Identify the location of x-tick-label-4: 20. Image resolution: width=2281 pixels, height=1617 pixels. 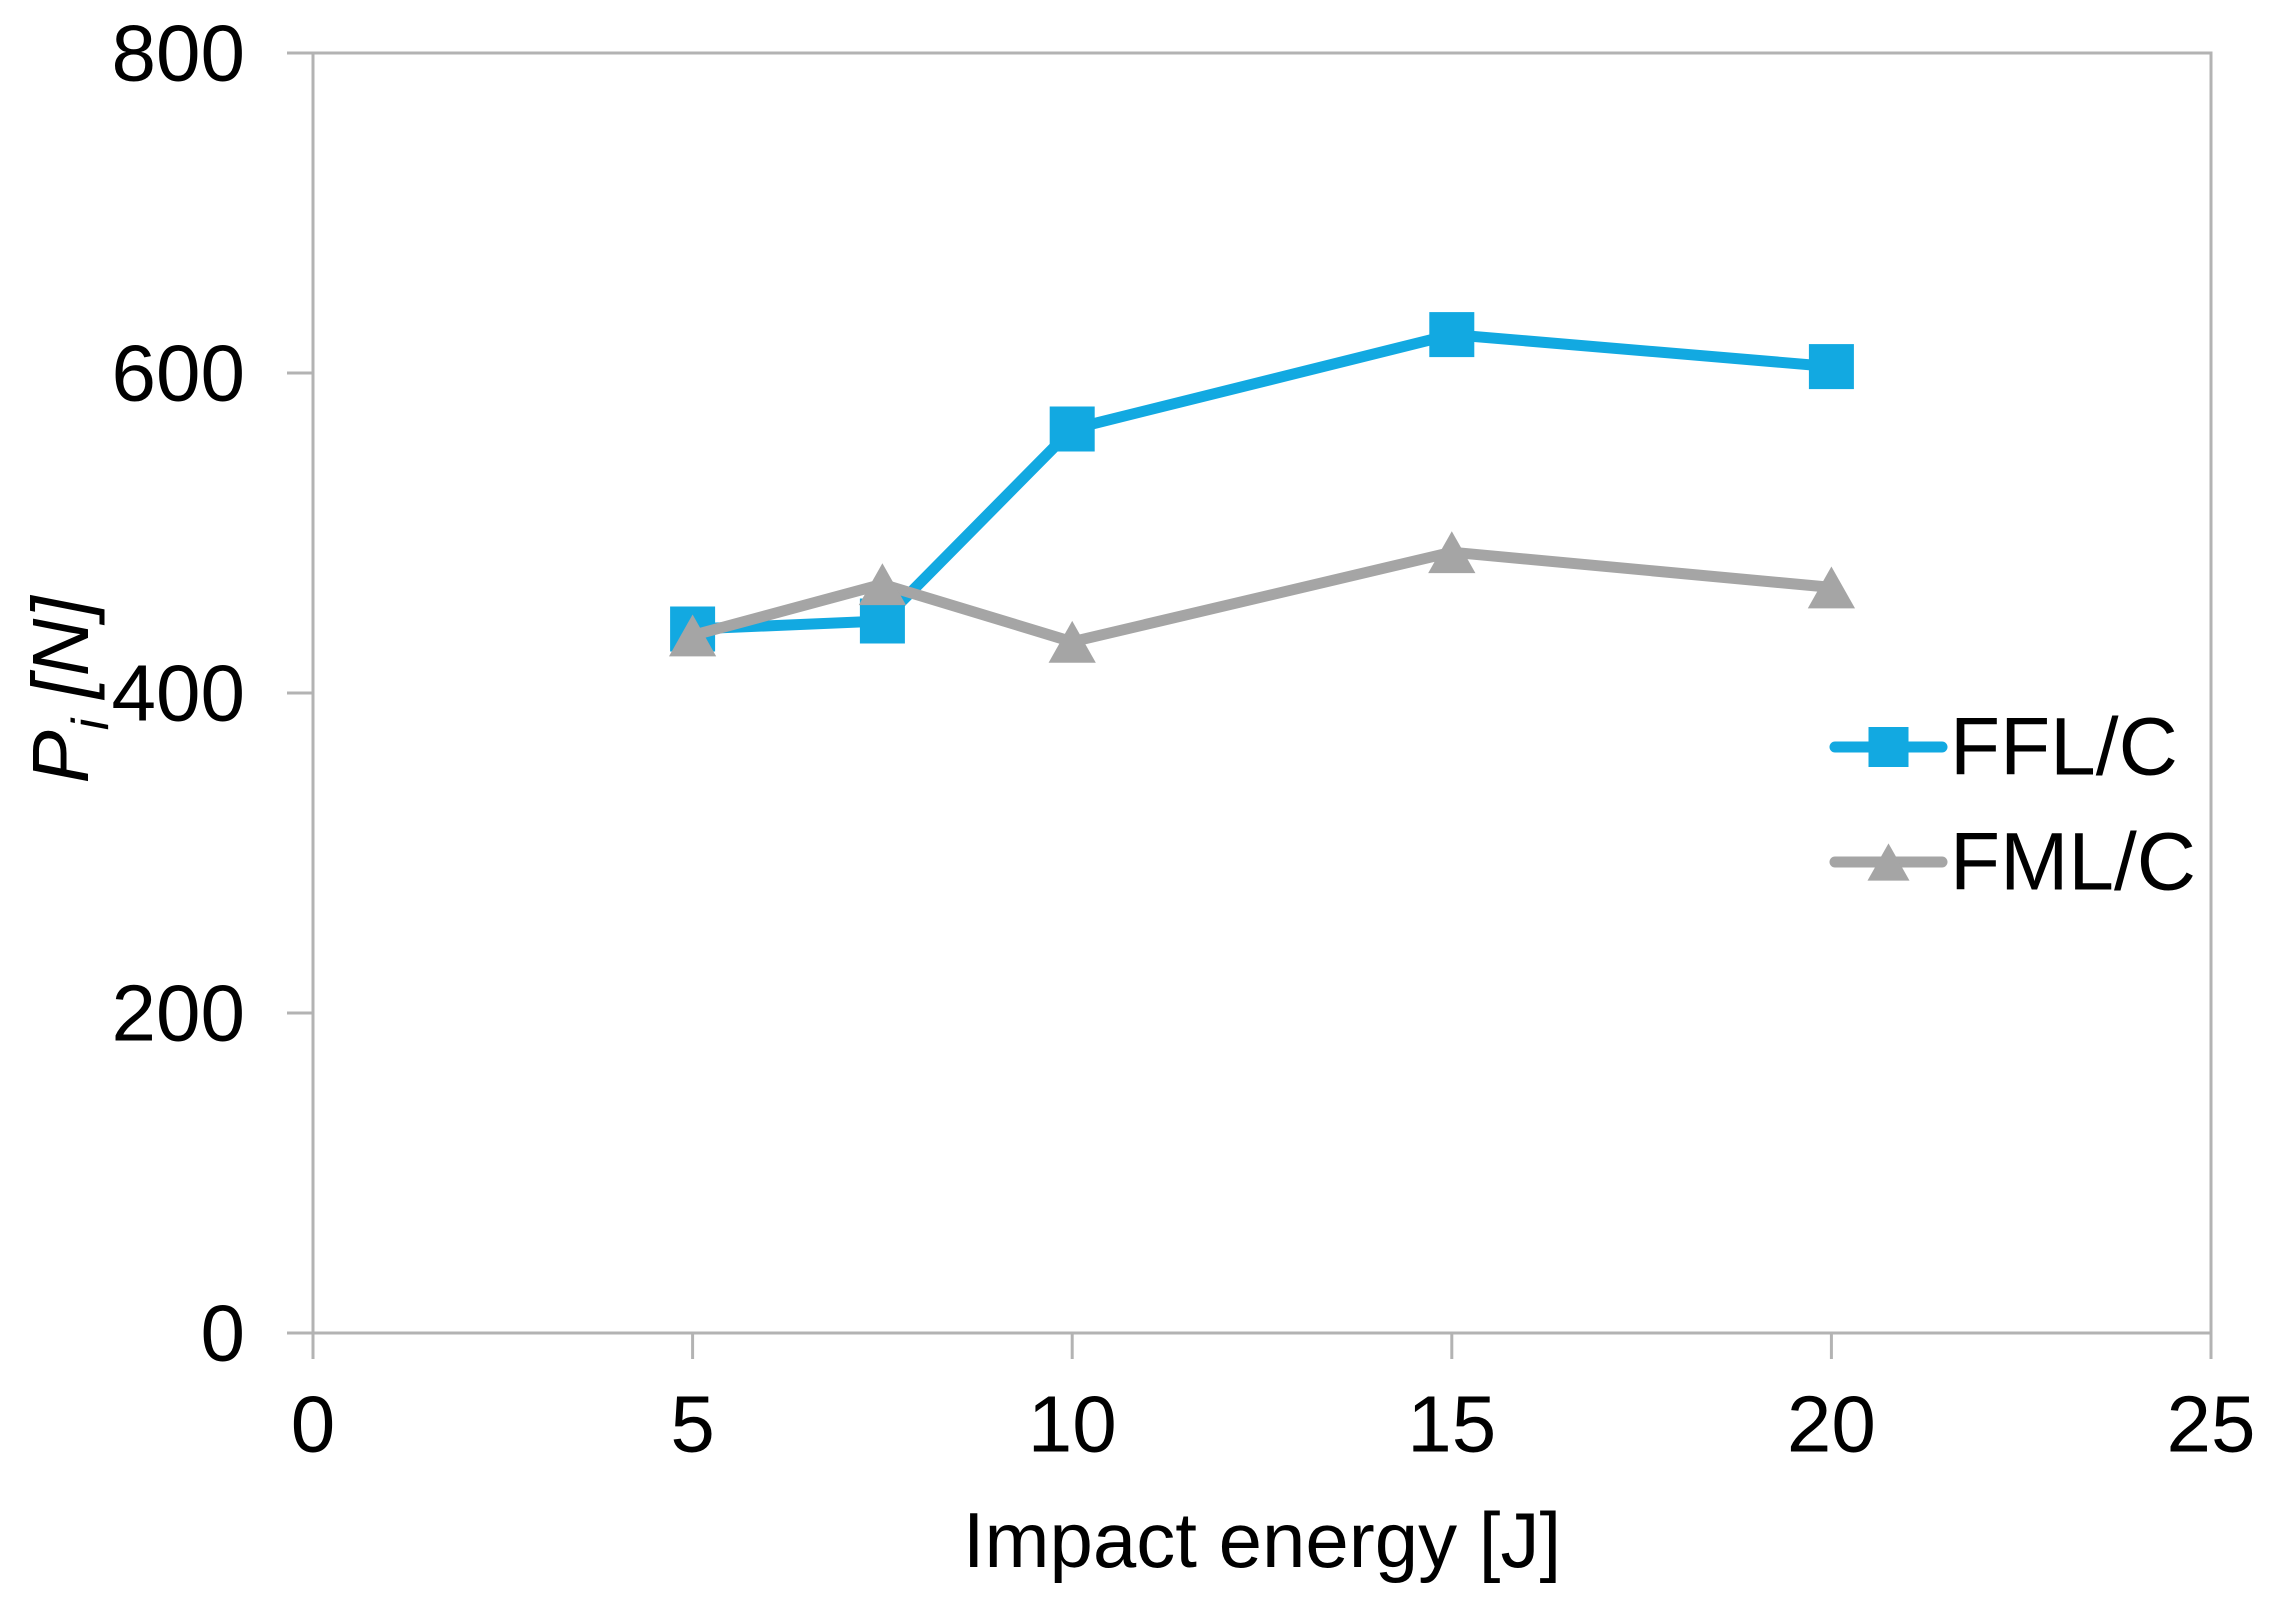
(1831, 1424).